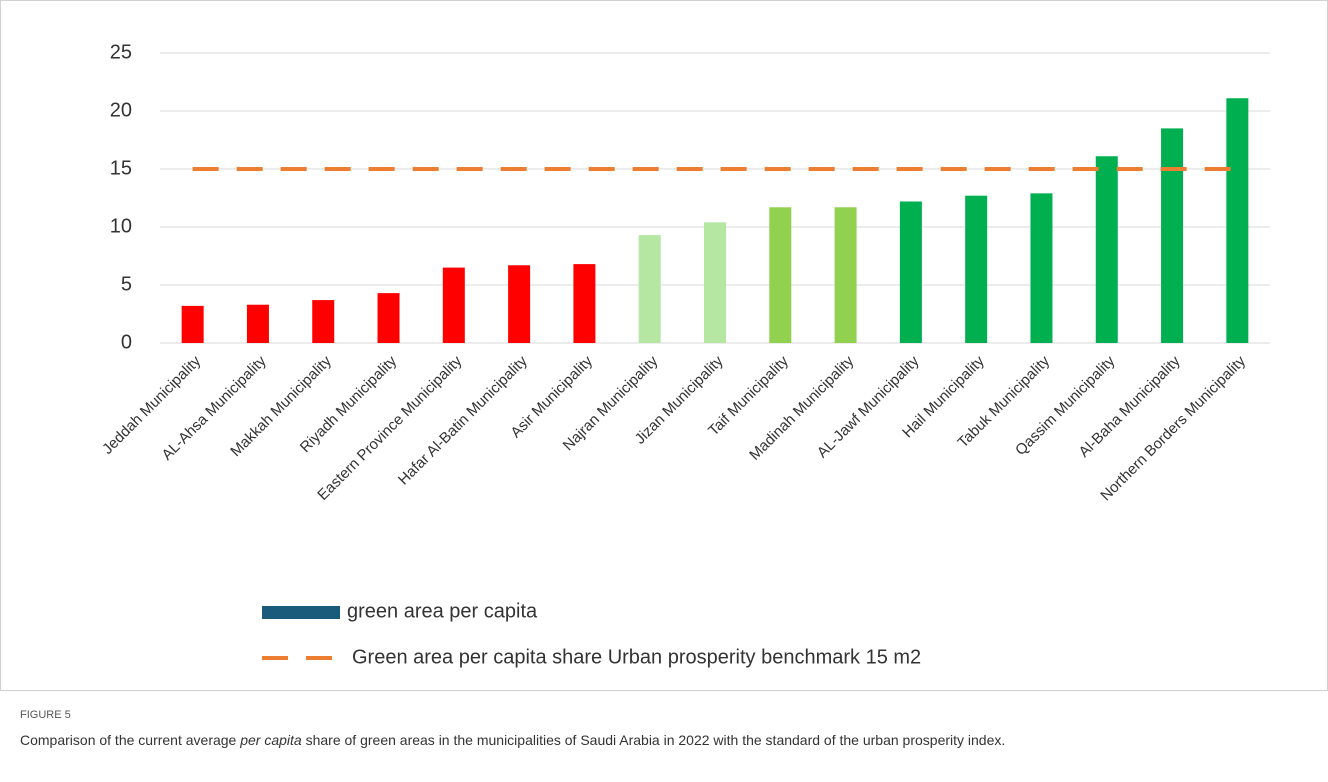 The image size is (1328, 782). What do you see at coordinates (463, 420) in the screenshot?
I see `x-tick-label: Hafar Al-Batin Municipality` at bounding box center [463, 420].